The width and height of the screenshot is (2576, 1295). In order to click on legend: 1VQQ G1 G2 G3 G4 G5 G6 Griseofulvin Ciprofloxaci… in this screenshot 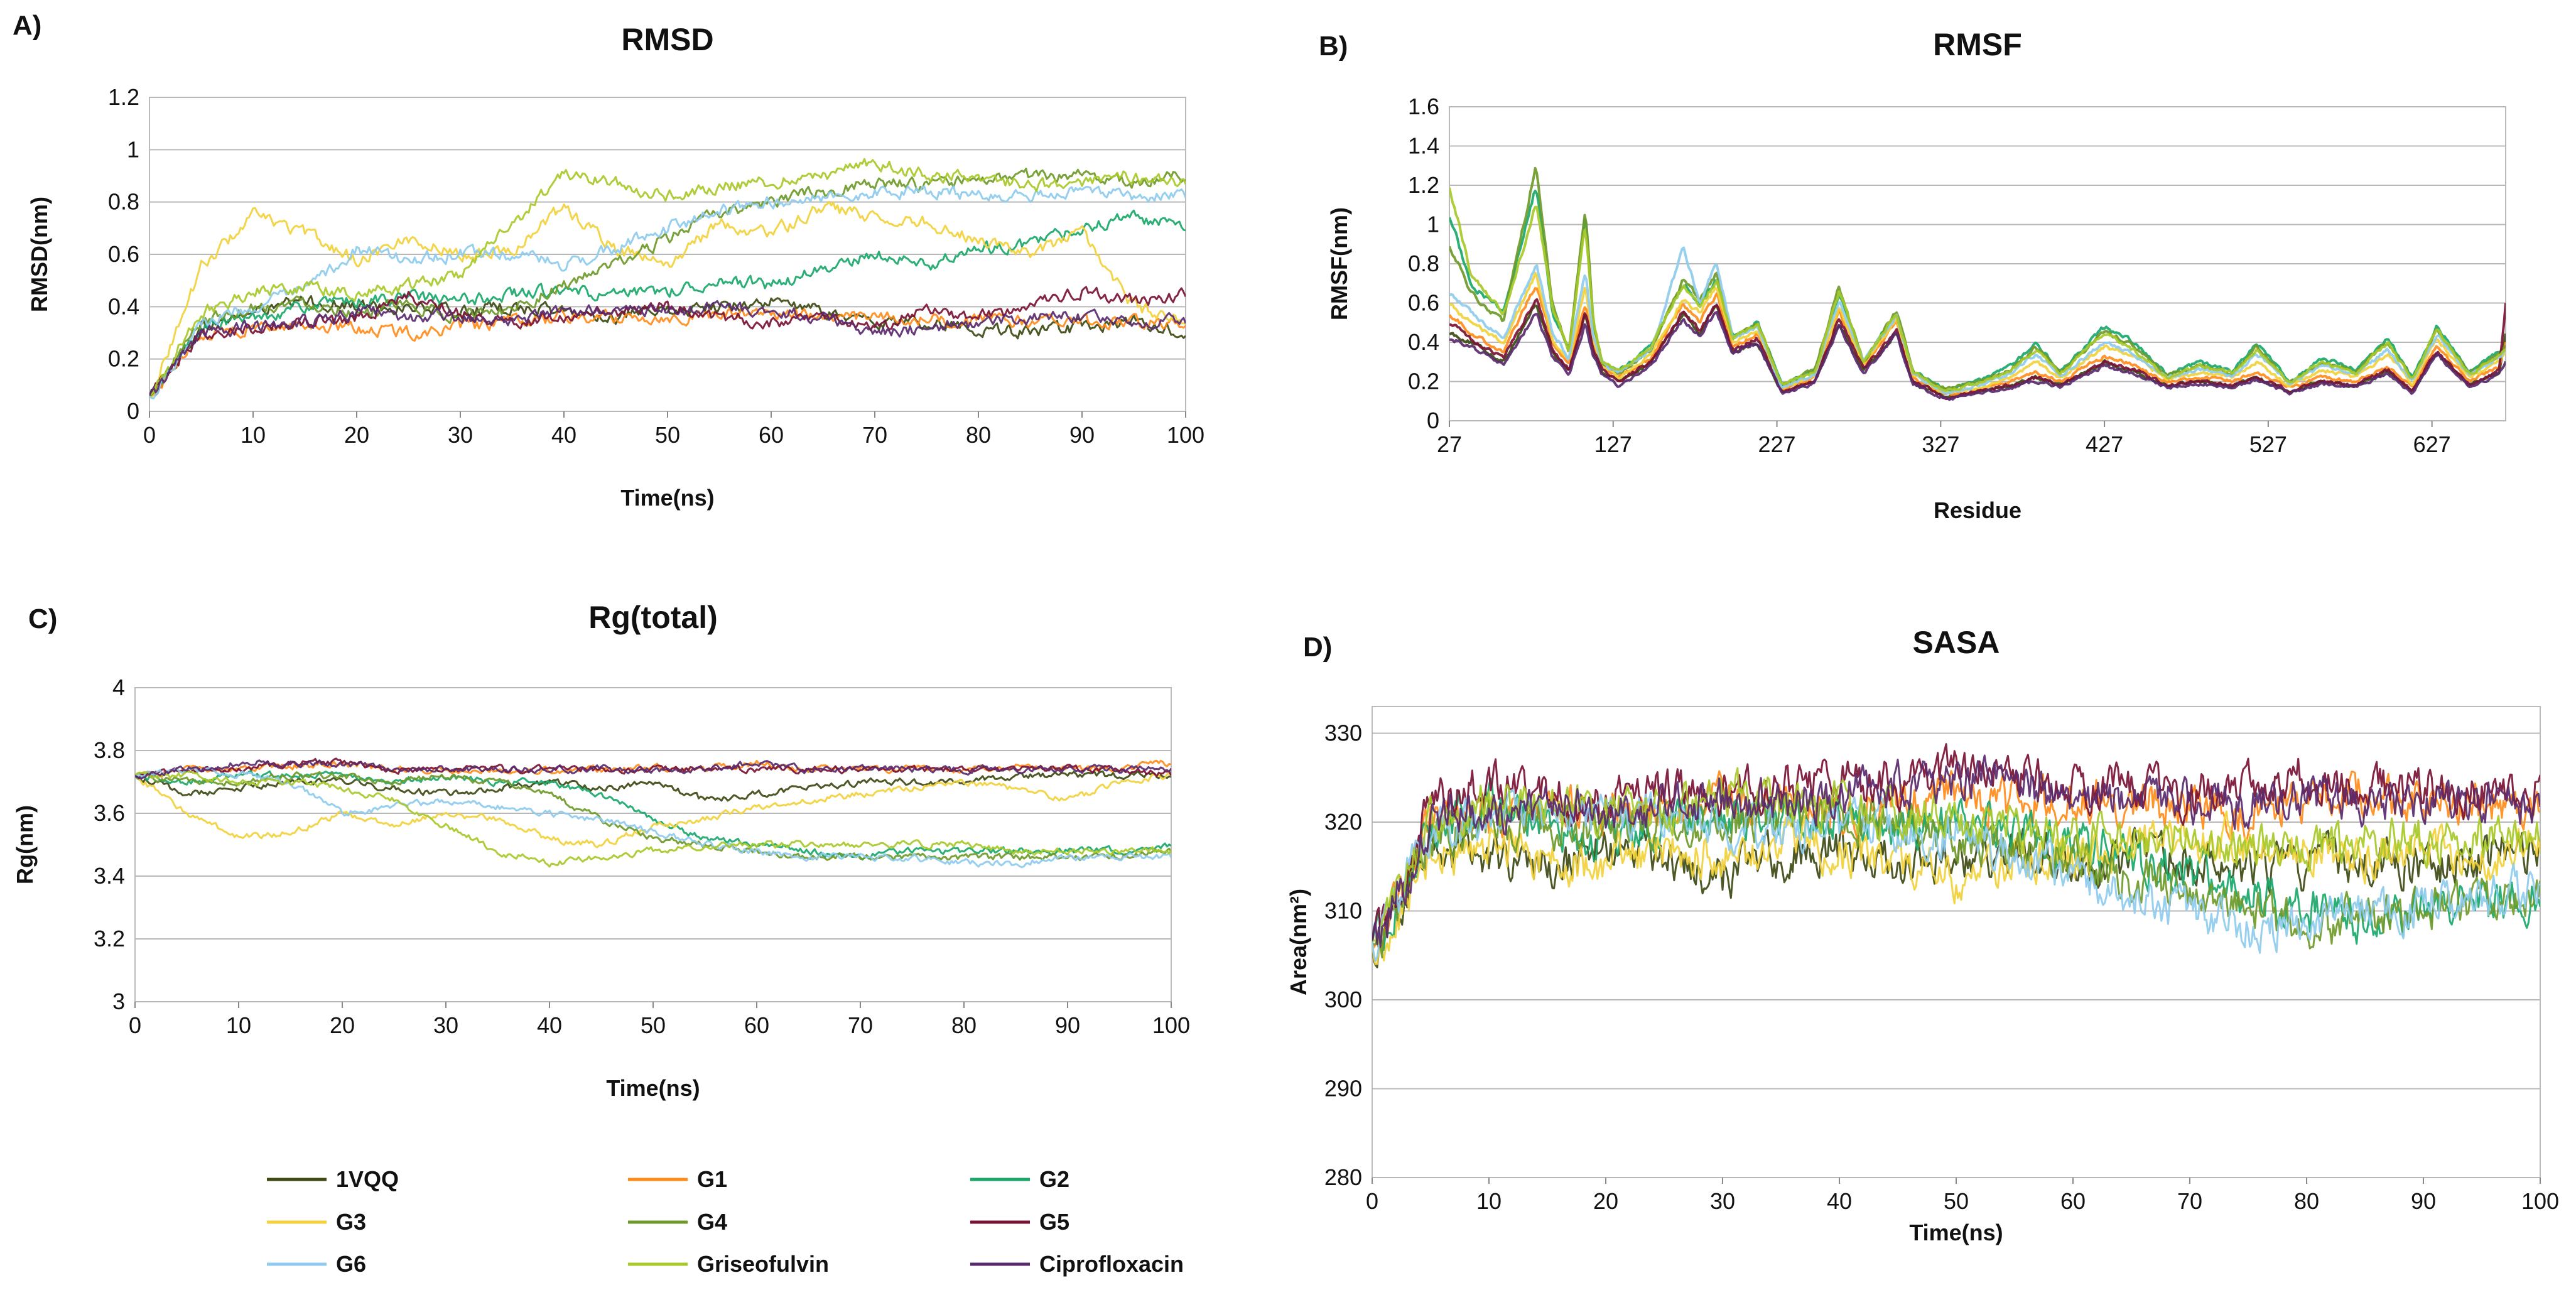, I will do `click(726, 1221)`.